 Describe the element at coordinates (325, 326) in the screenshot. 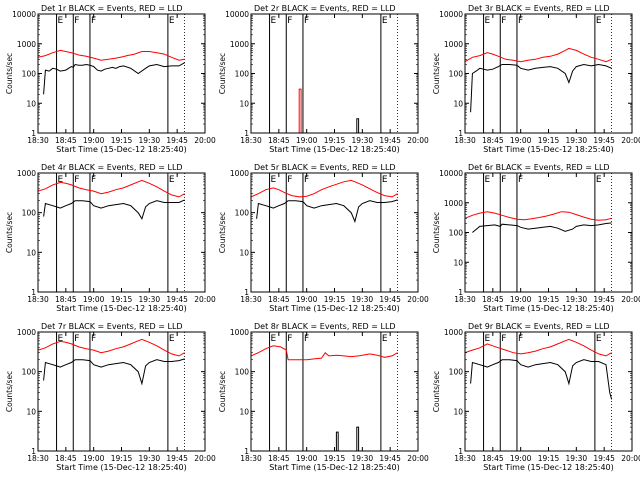

I see `chart-title: Det 8r BLACK = Events, RED = LLD` at that location.